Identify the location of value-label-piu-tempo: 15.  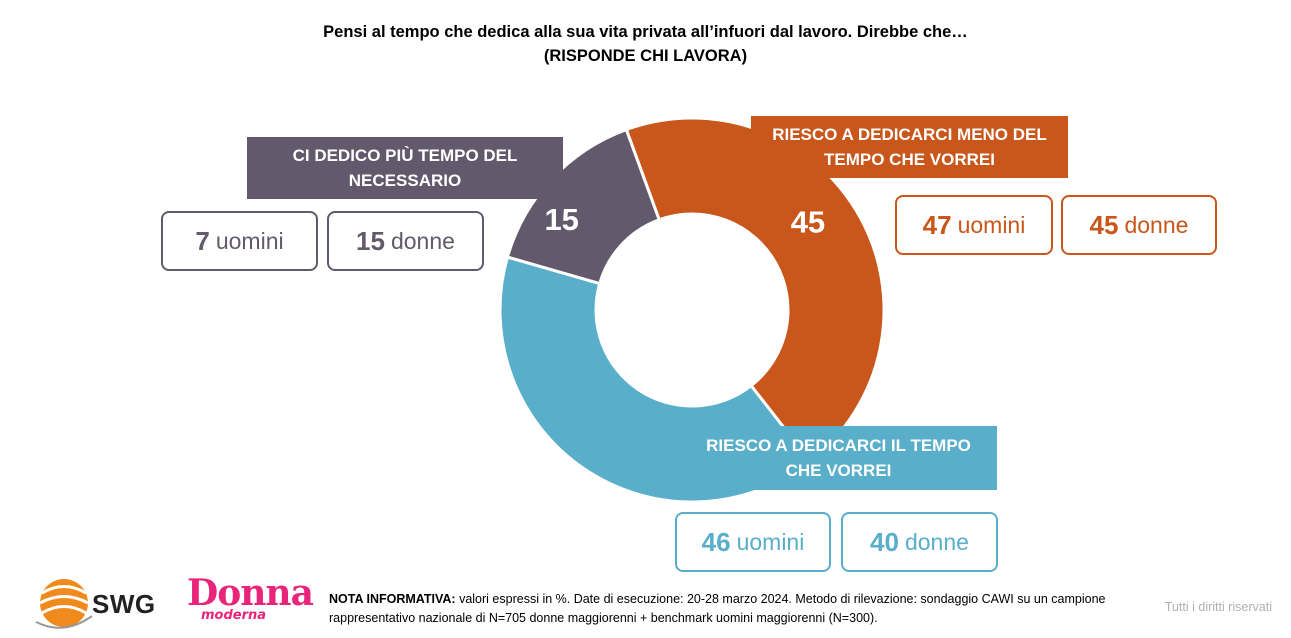
(561, 219).